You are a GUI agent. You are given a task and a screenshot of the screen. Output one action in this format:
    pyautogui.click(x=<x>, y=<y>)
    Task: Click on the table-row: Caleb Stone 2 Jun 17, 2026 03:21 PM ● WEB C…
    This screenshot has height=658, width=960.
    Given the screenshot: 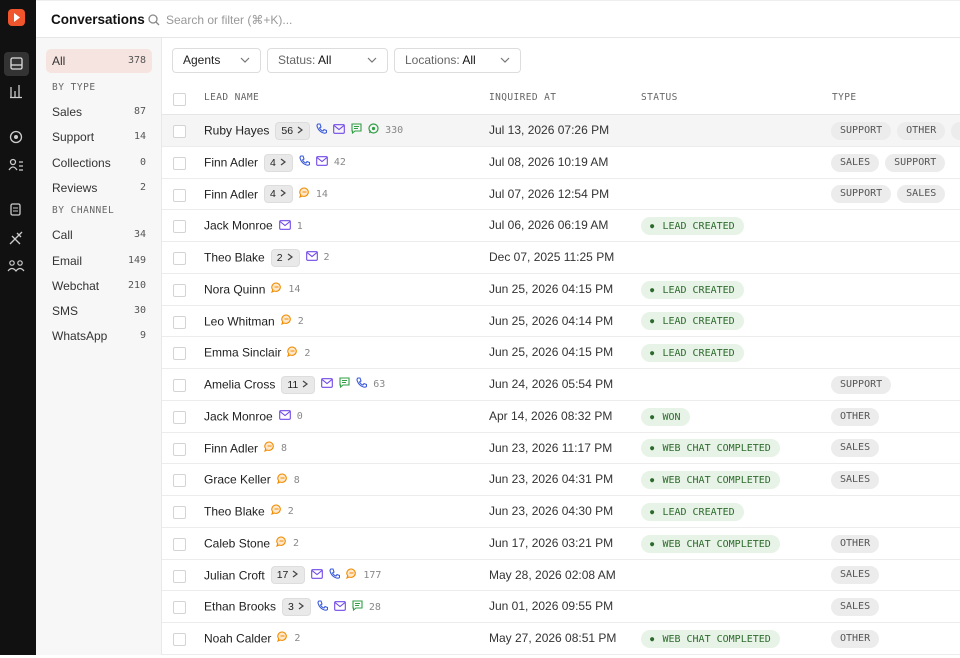 What is the action you would take?
    pyautogui.click(x=561, y=544)
    